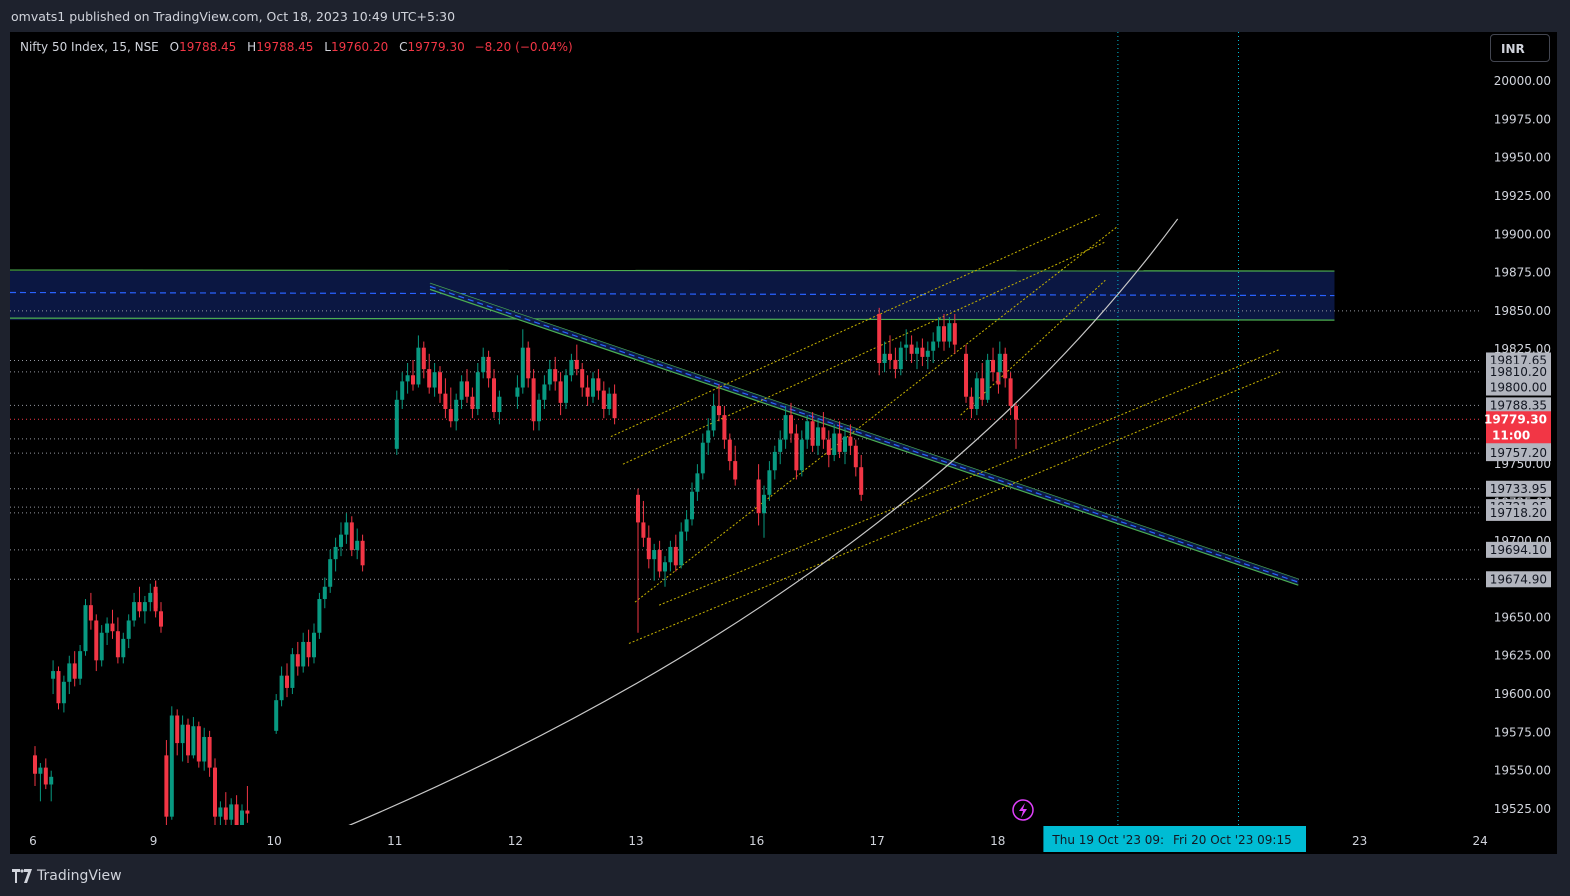  I want to click on date-label-box, so click(1114, 839).